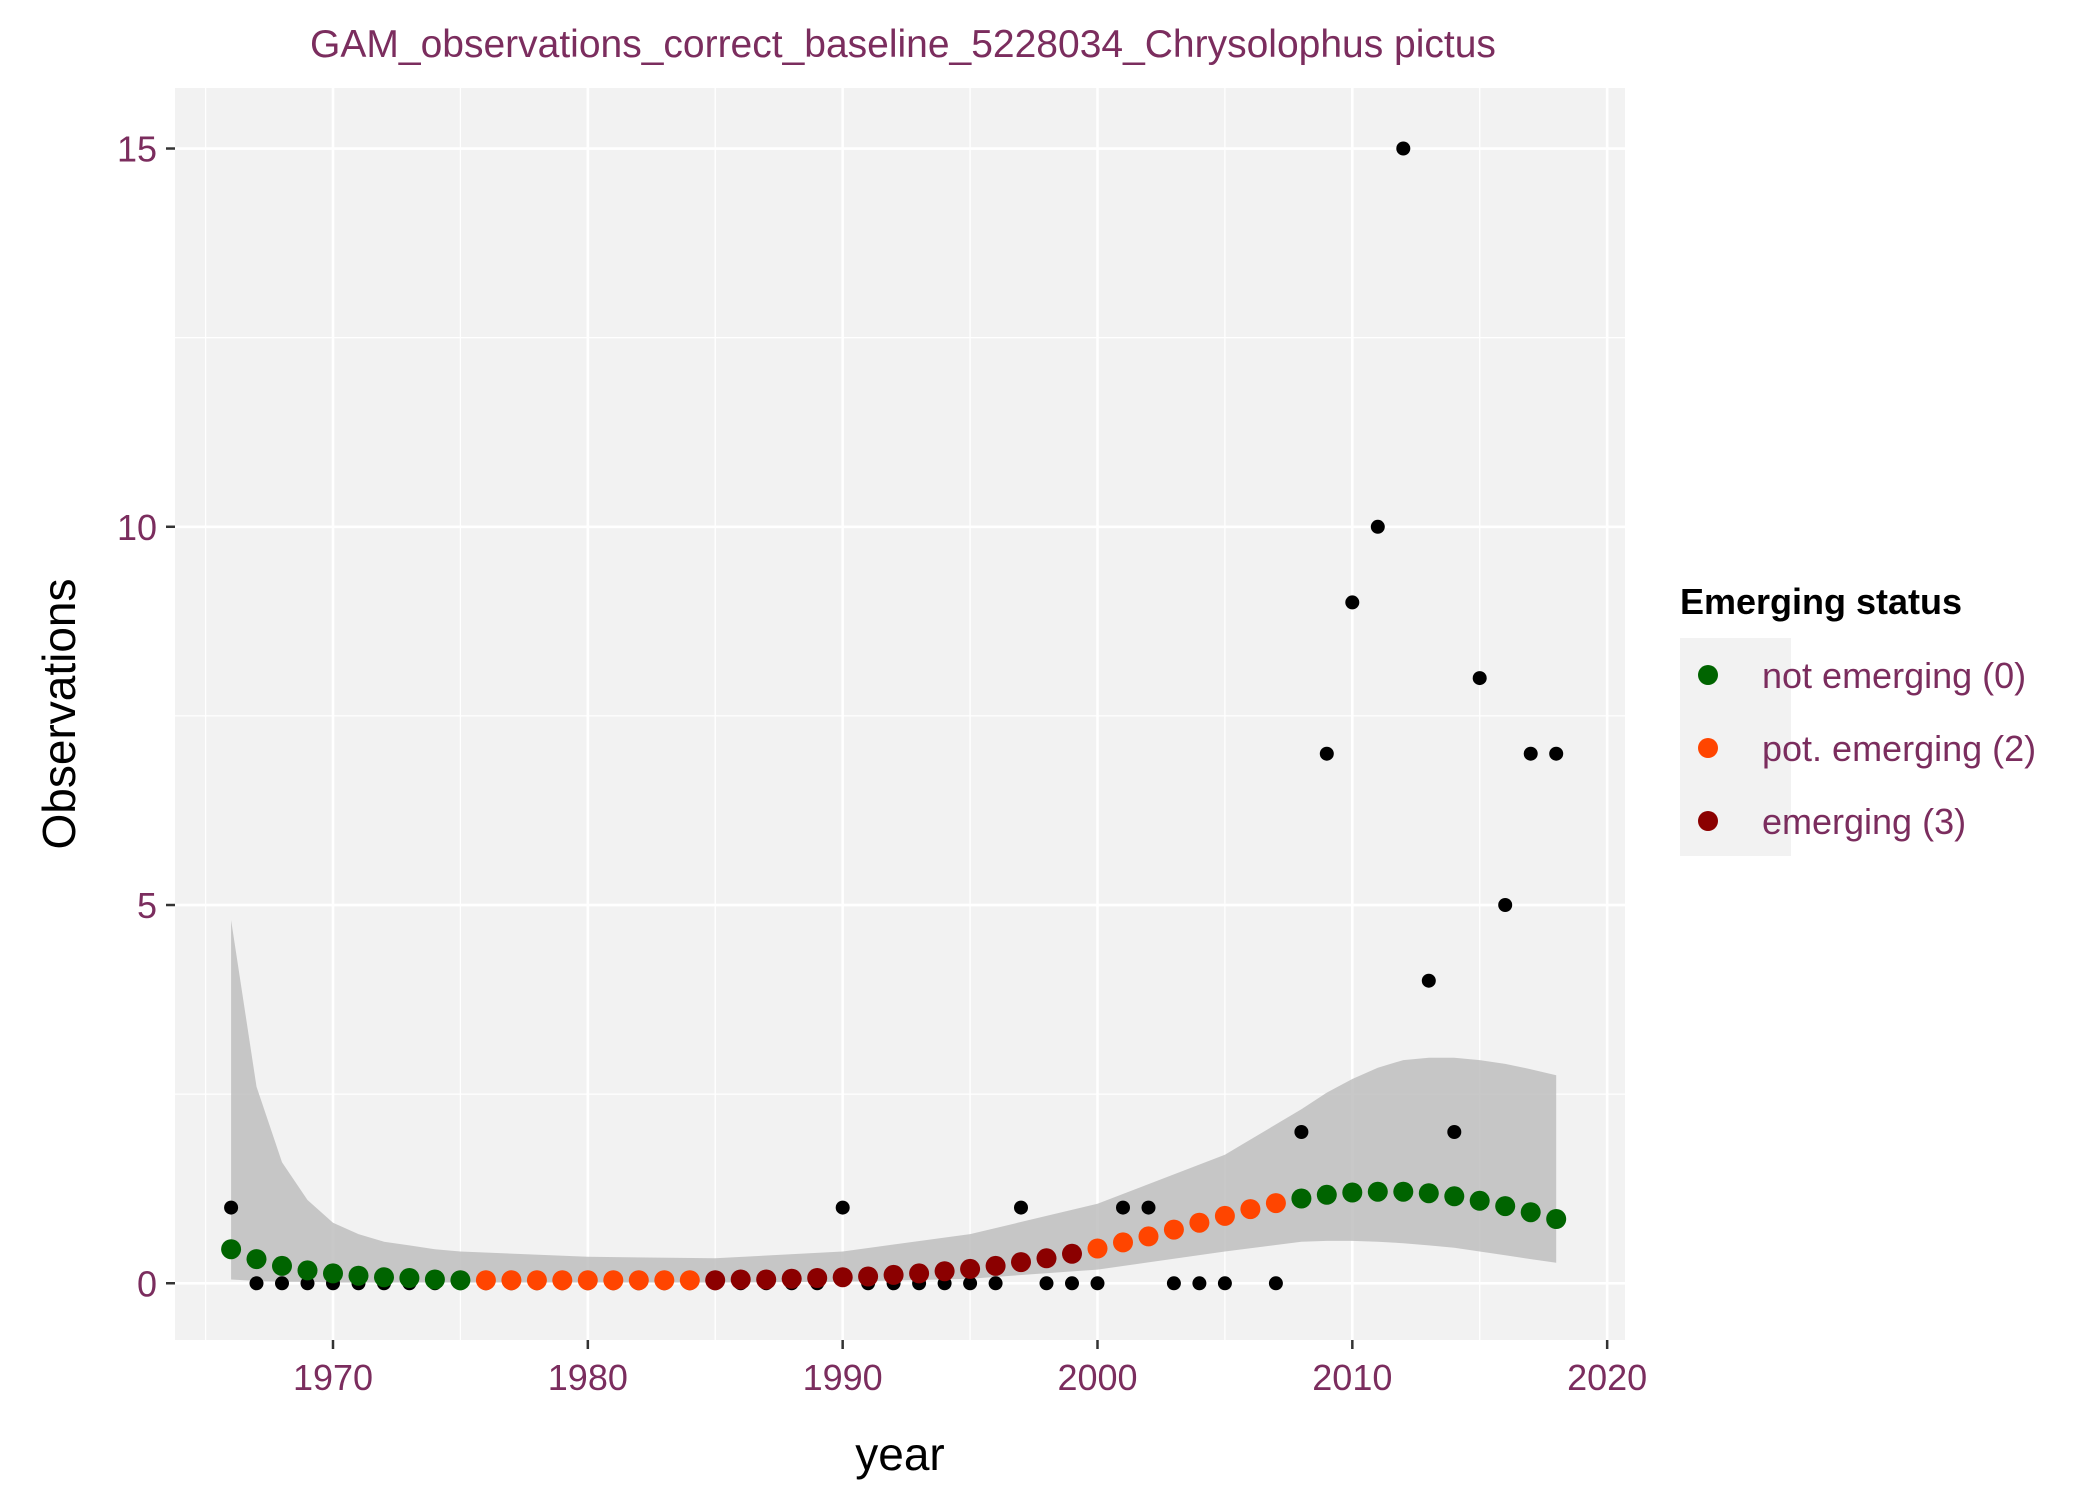 This screenshot has height=1499, width=2100. I want to click on fitted-points, so click(894, 1236).